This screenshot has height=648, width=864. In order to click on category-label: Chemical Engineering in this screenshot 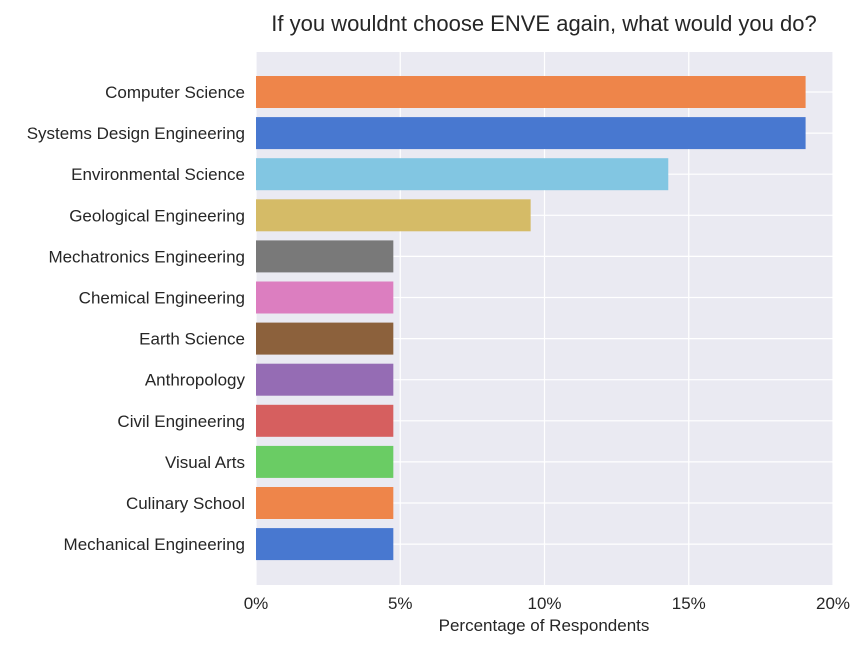, I will do `click(162, 298)`.